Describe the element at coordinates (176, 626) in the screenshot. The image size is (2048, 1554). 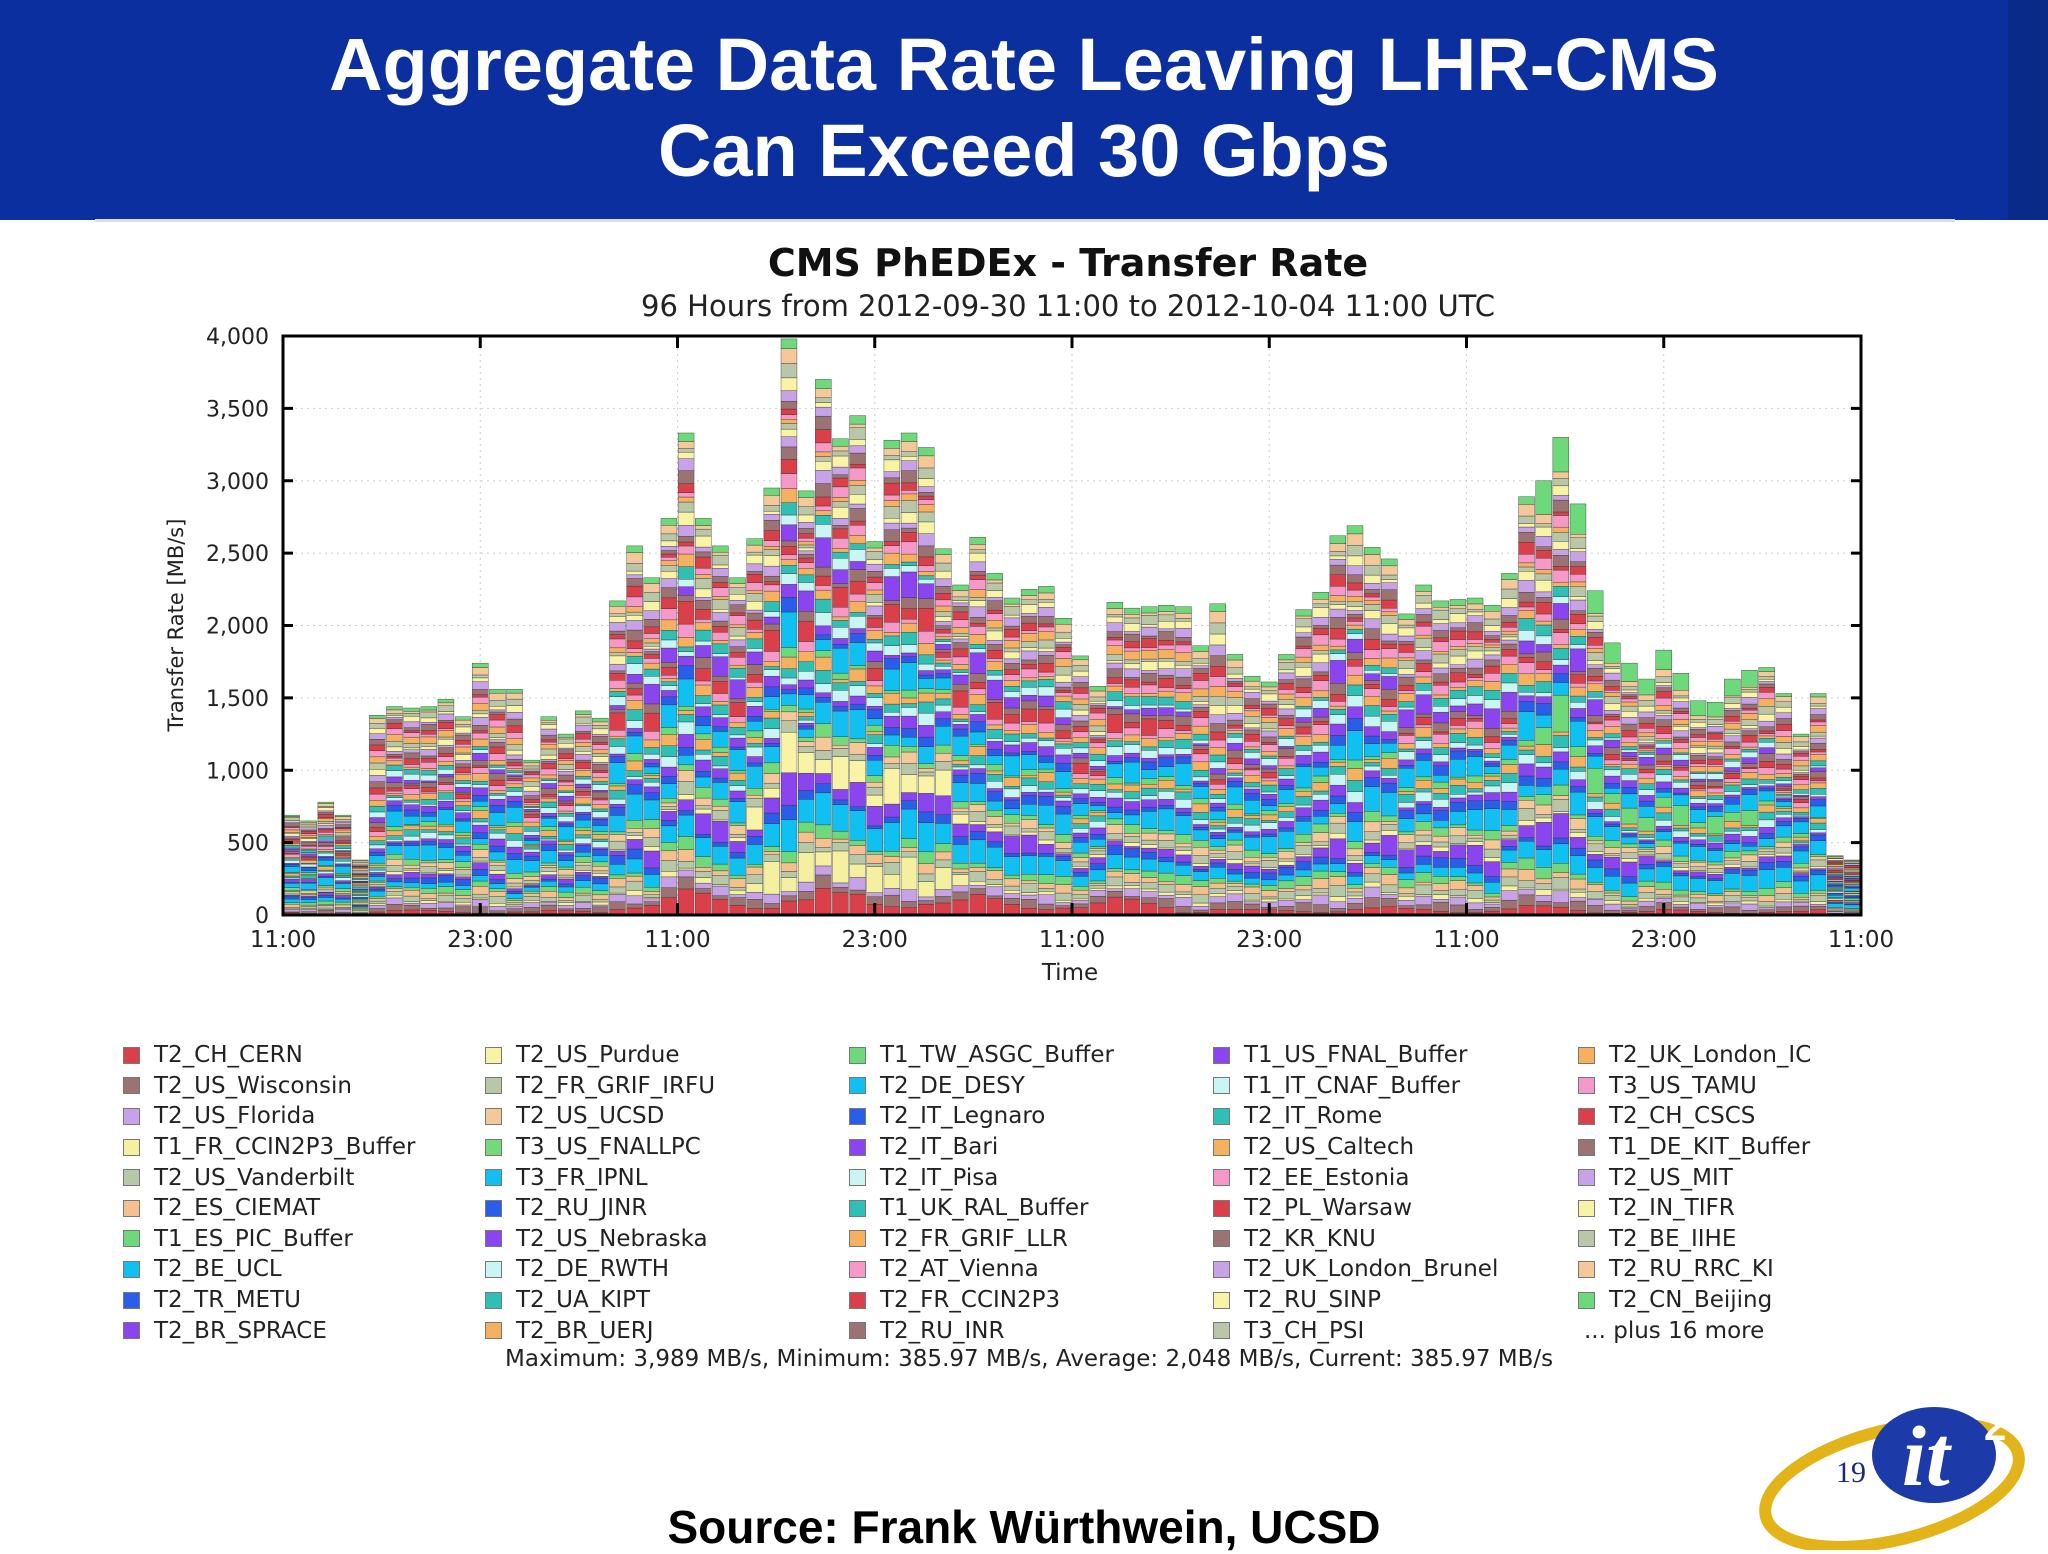
I see `y-axis-label: Transfer Rate [MB/s]` at that location.